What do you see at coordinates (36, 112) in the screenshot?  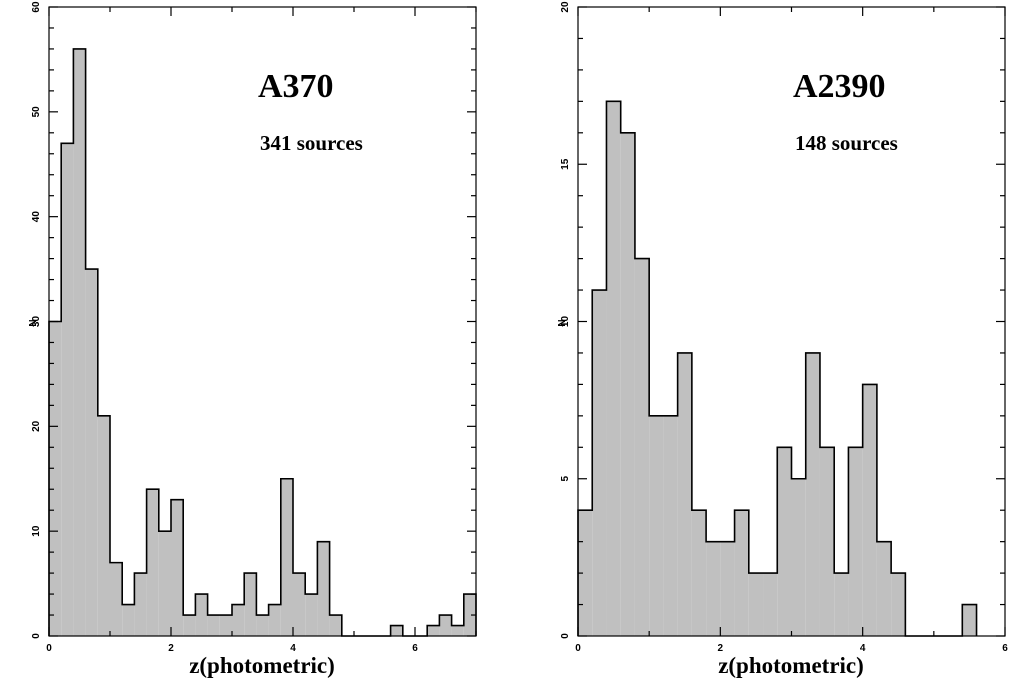 I see `y-tick-label: 50` at bounding box center [36, 112].